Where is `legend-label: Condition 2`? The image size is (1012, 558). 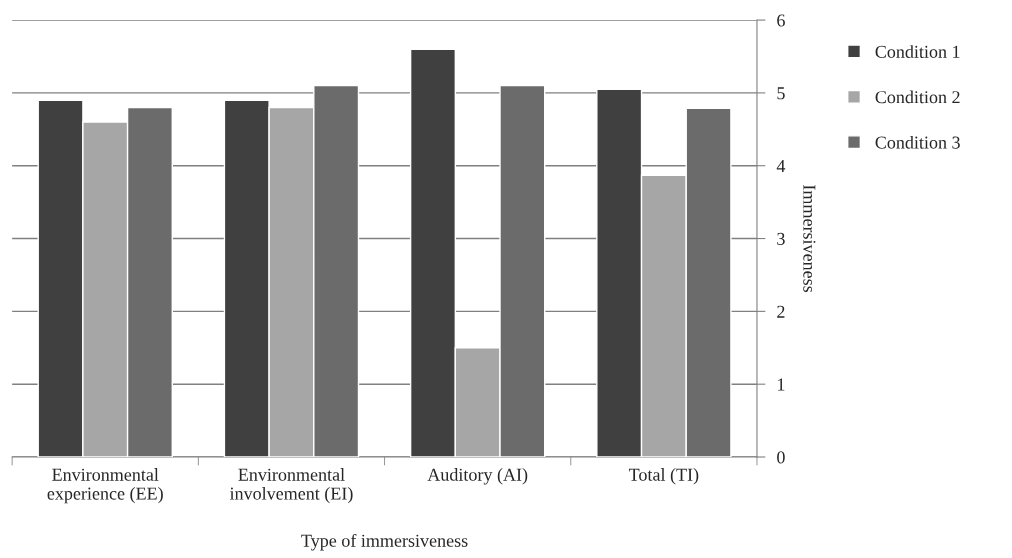
legend-label: Condition 2 is located at coordinates (917, 97).